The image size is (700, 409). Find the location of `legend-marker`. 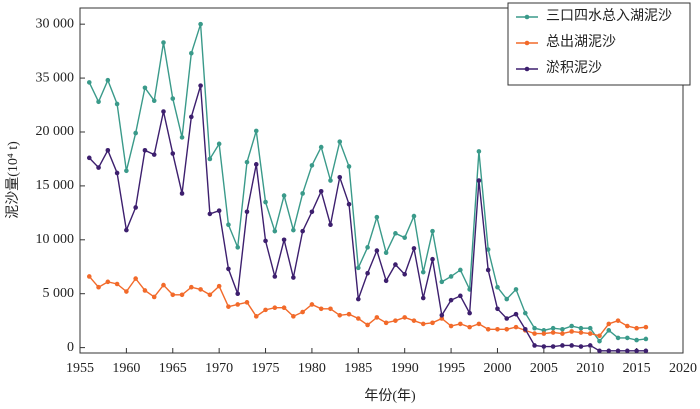

legend-marker is located at coordinates (527, 69).